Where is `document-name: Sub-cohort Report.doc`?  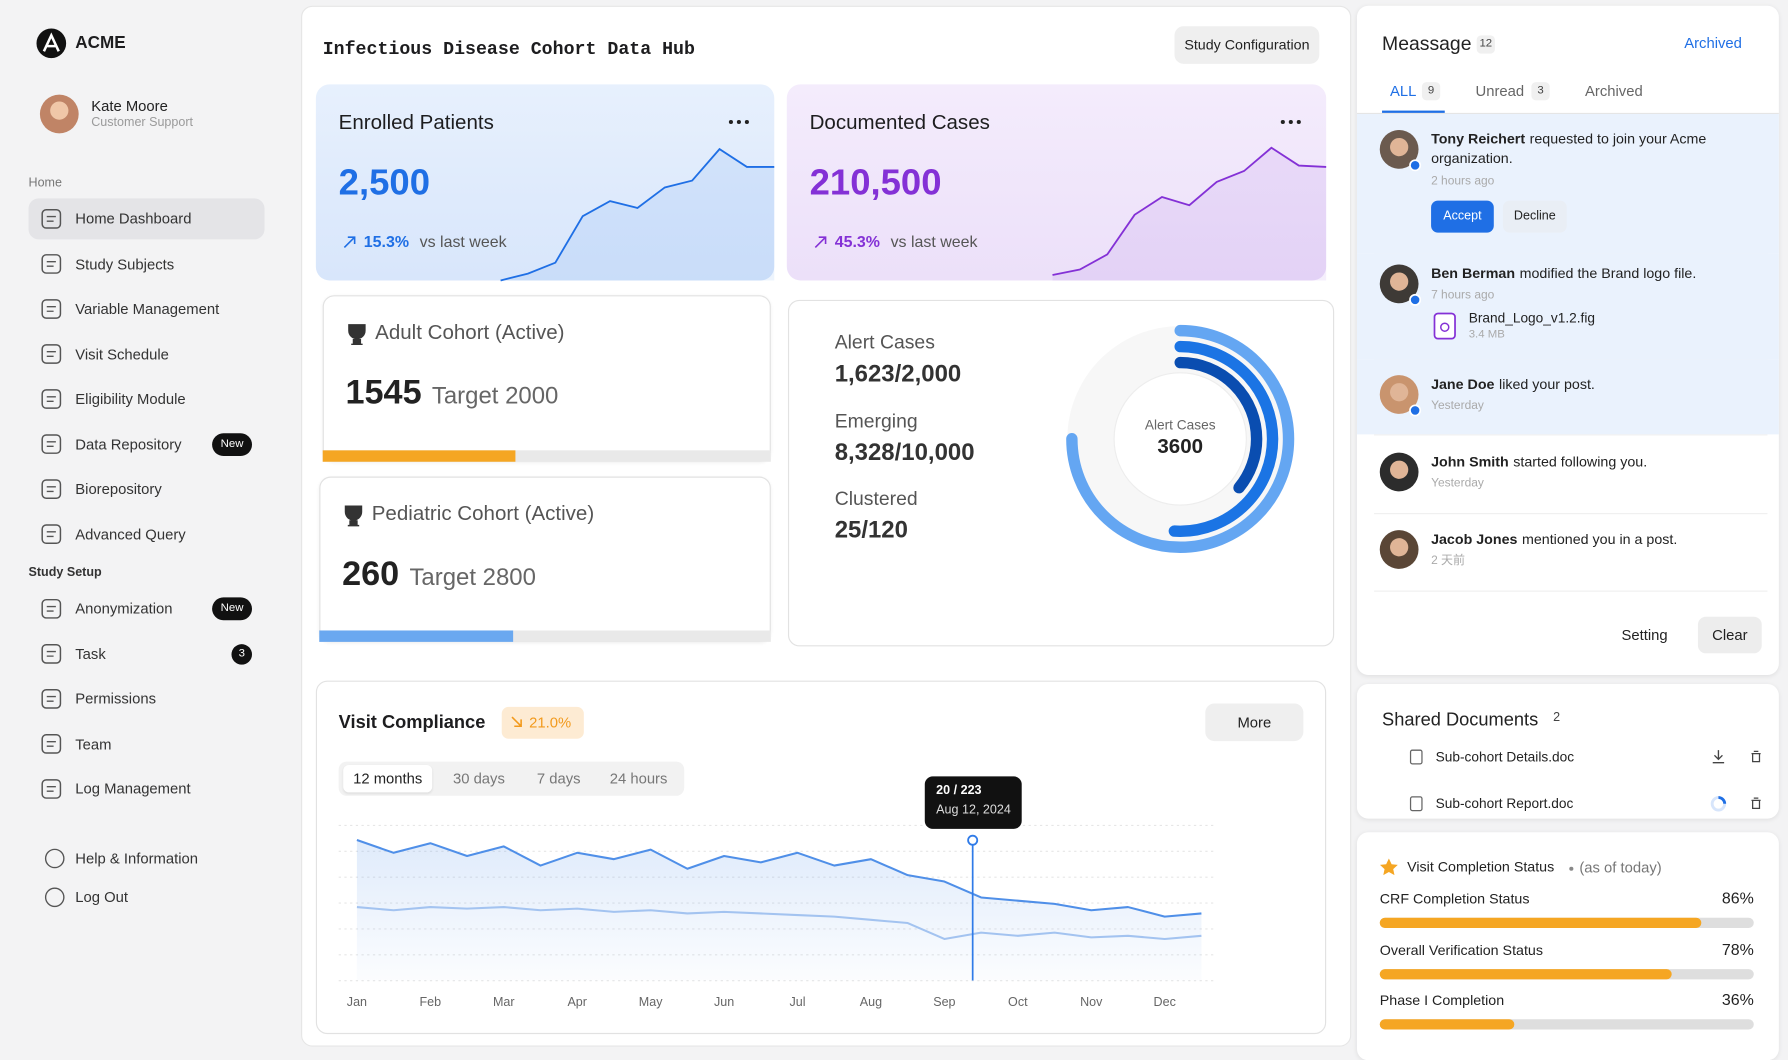
document-name: Sub-cohort Report.doc is located at coordinates (1504, 803).